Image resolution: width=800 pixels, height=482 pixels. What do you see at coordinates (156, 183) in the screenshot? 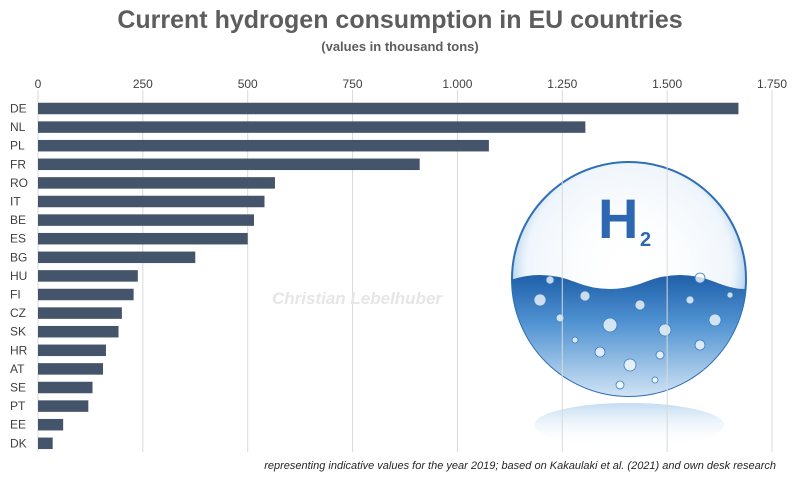
I see `bar-ro` at bounding box center [156, 183].